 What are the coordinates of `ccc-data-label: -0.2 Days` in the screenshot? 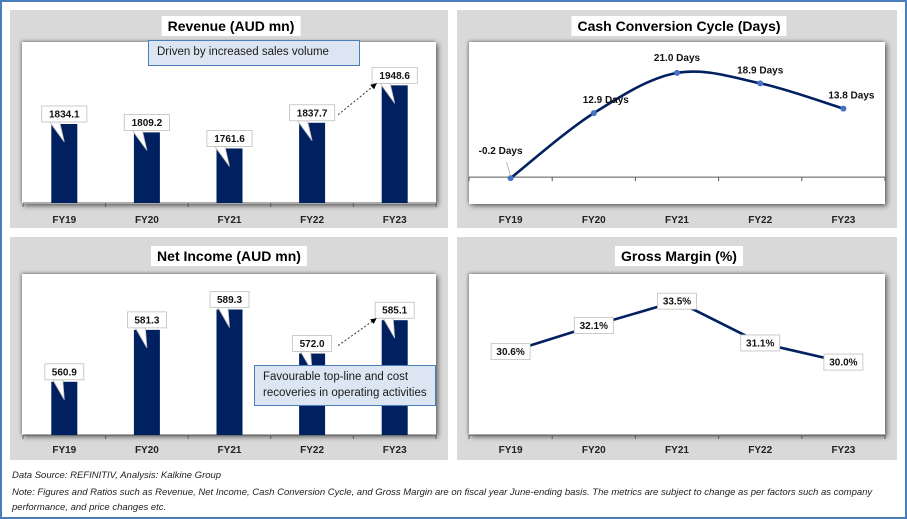 It's located at (501, 151).